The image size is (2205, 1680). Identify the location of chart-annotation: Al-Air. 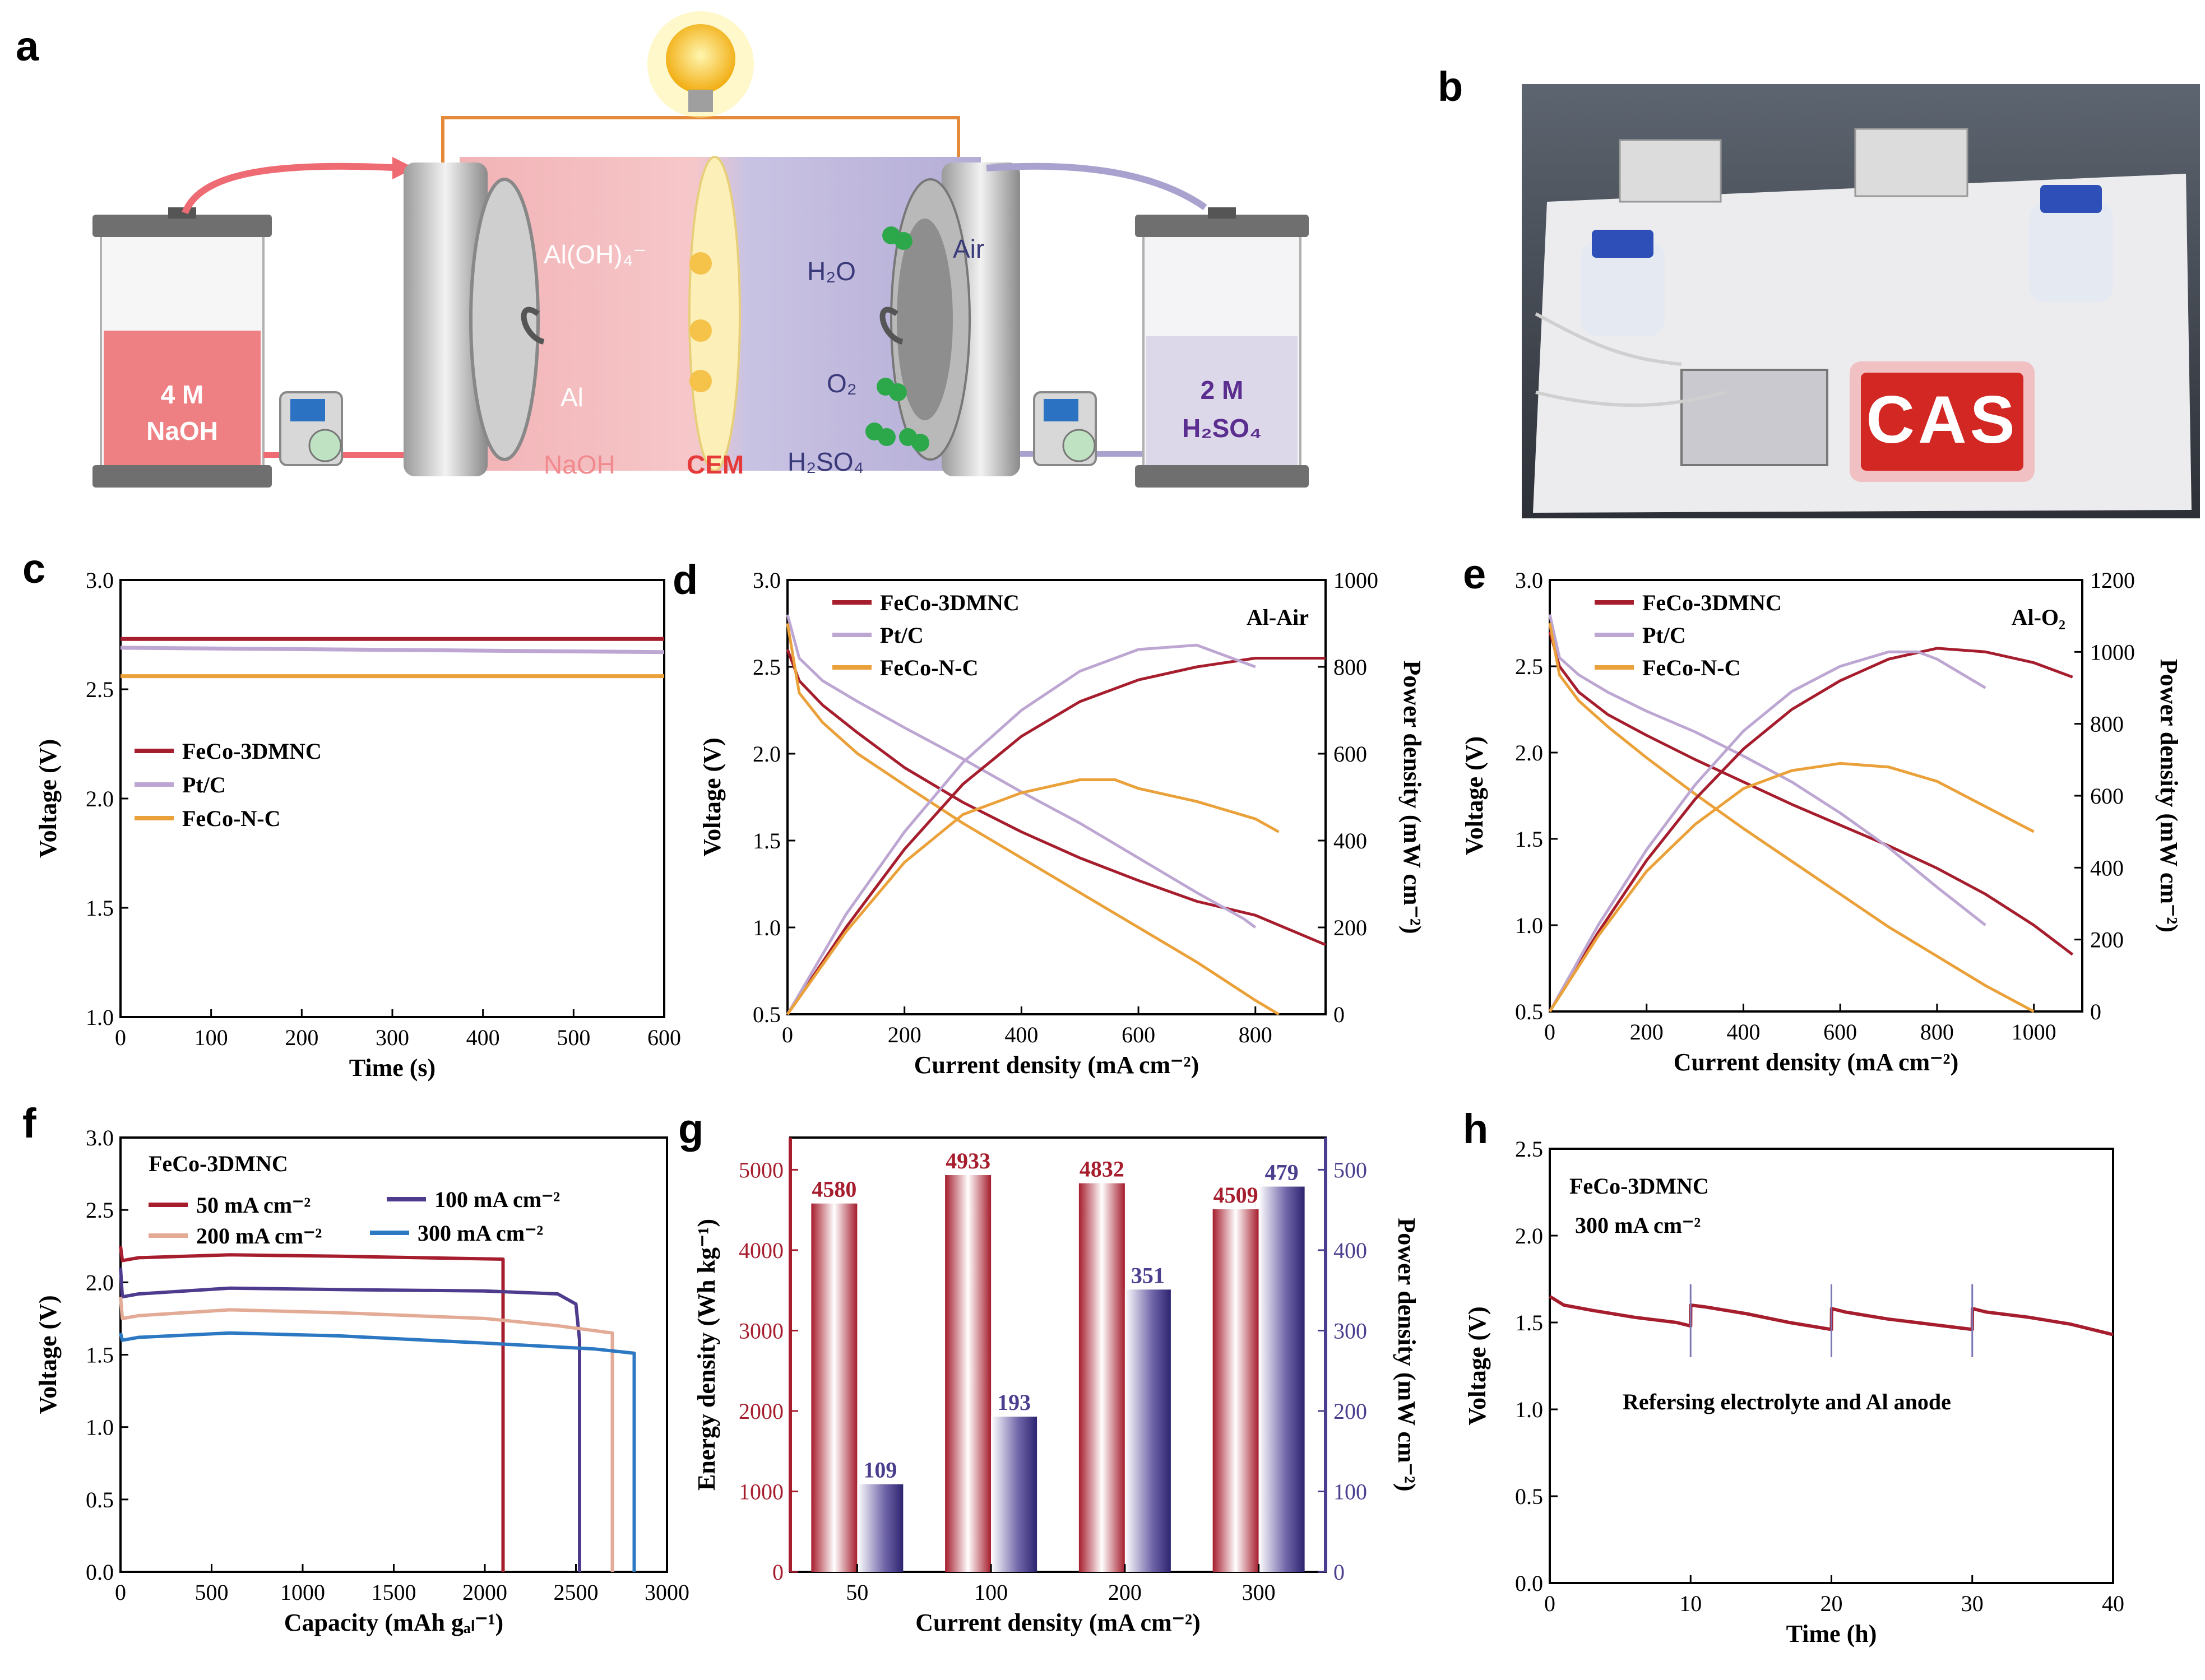
(1278, 618).